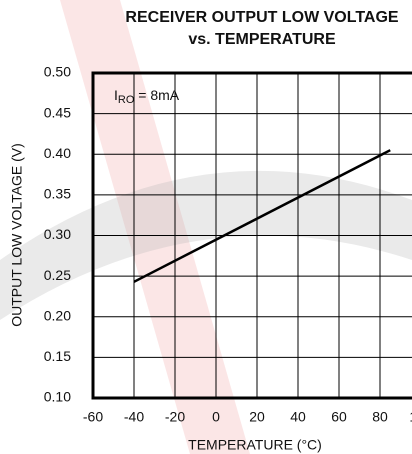 The image size is (412, 454). Describe the element at coordinates (57, 112) in the screenshot. I see `y-tick-label: 0.45` at that location.